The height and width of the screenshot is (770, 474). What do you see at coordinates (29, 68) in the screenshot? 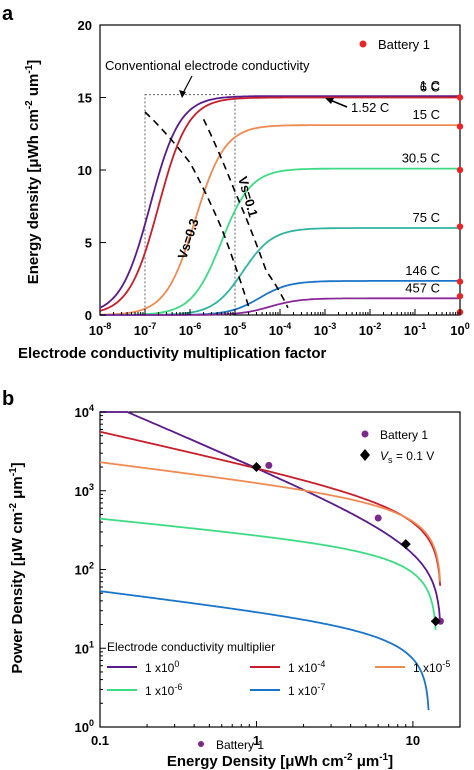
I see `panel-a-ylabel-exp2: -1` at bounding box center [29, 68].